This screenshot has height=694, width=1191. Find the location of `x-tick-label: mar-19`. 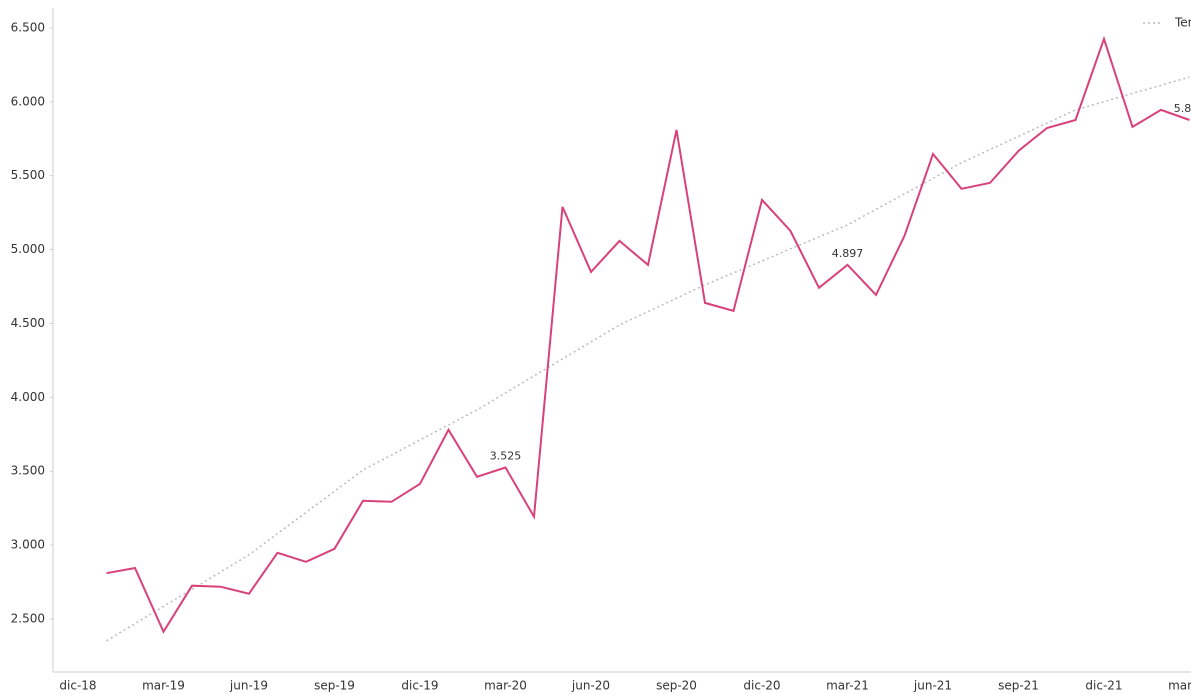

x-tick-label: mar-19 is located at coordinates (163, 686).